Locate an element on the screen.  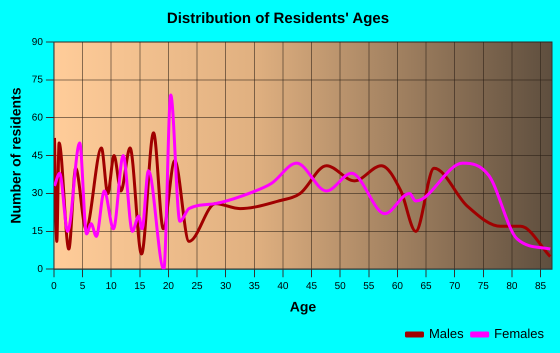
x-tick-label: 20 is located at coordinates (168, 286).